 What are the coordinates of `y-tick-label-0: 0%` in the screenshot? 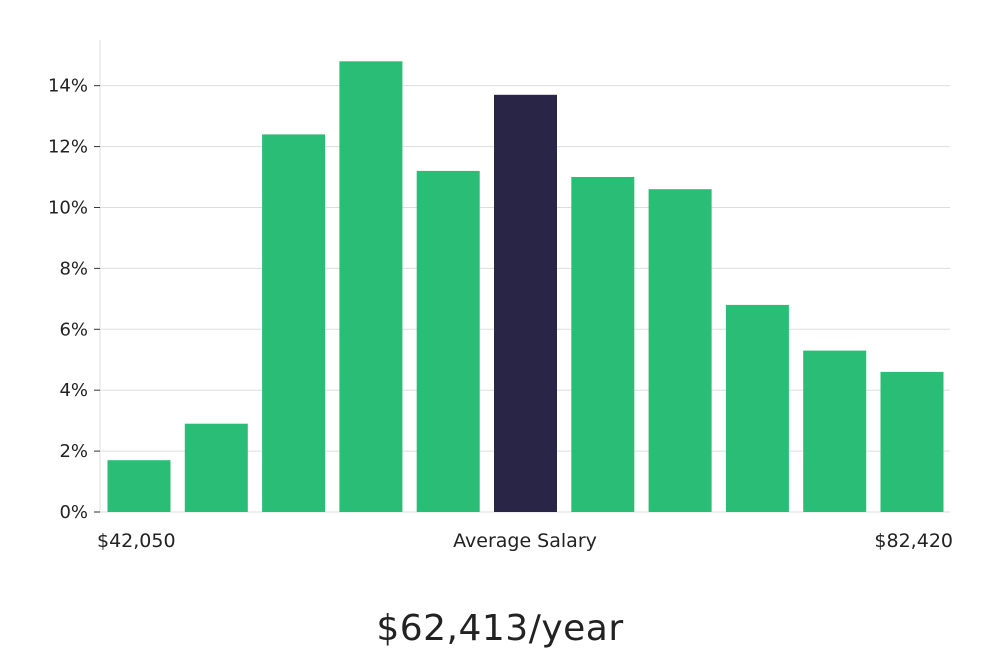 It's located at (73, 512).